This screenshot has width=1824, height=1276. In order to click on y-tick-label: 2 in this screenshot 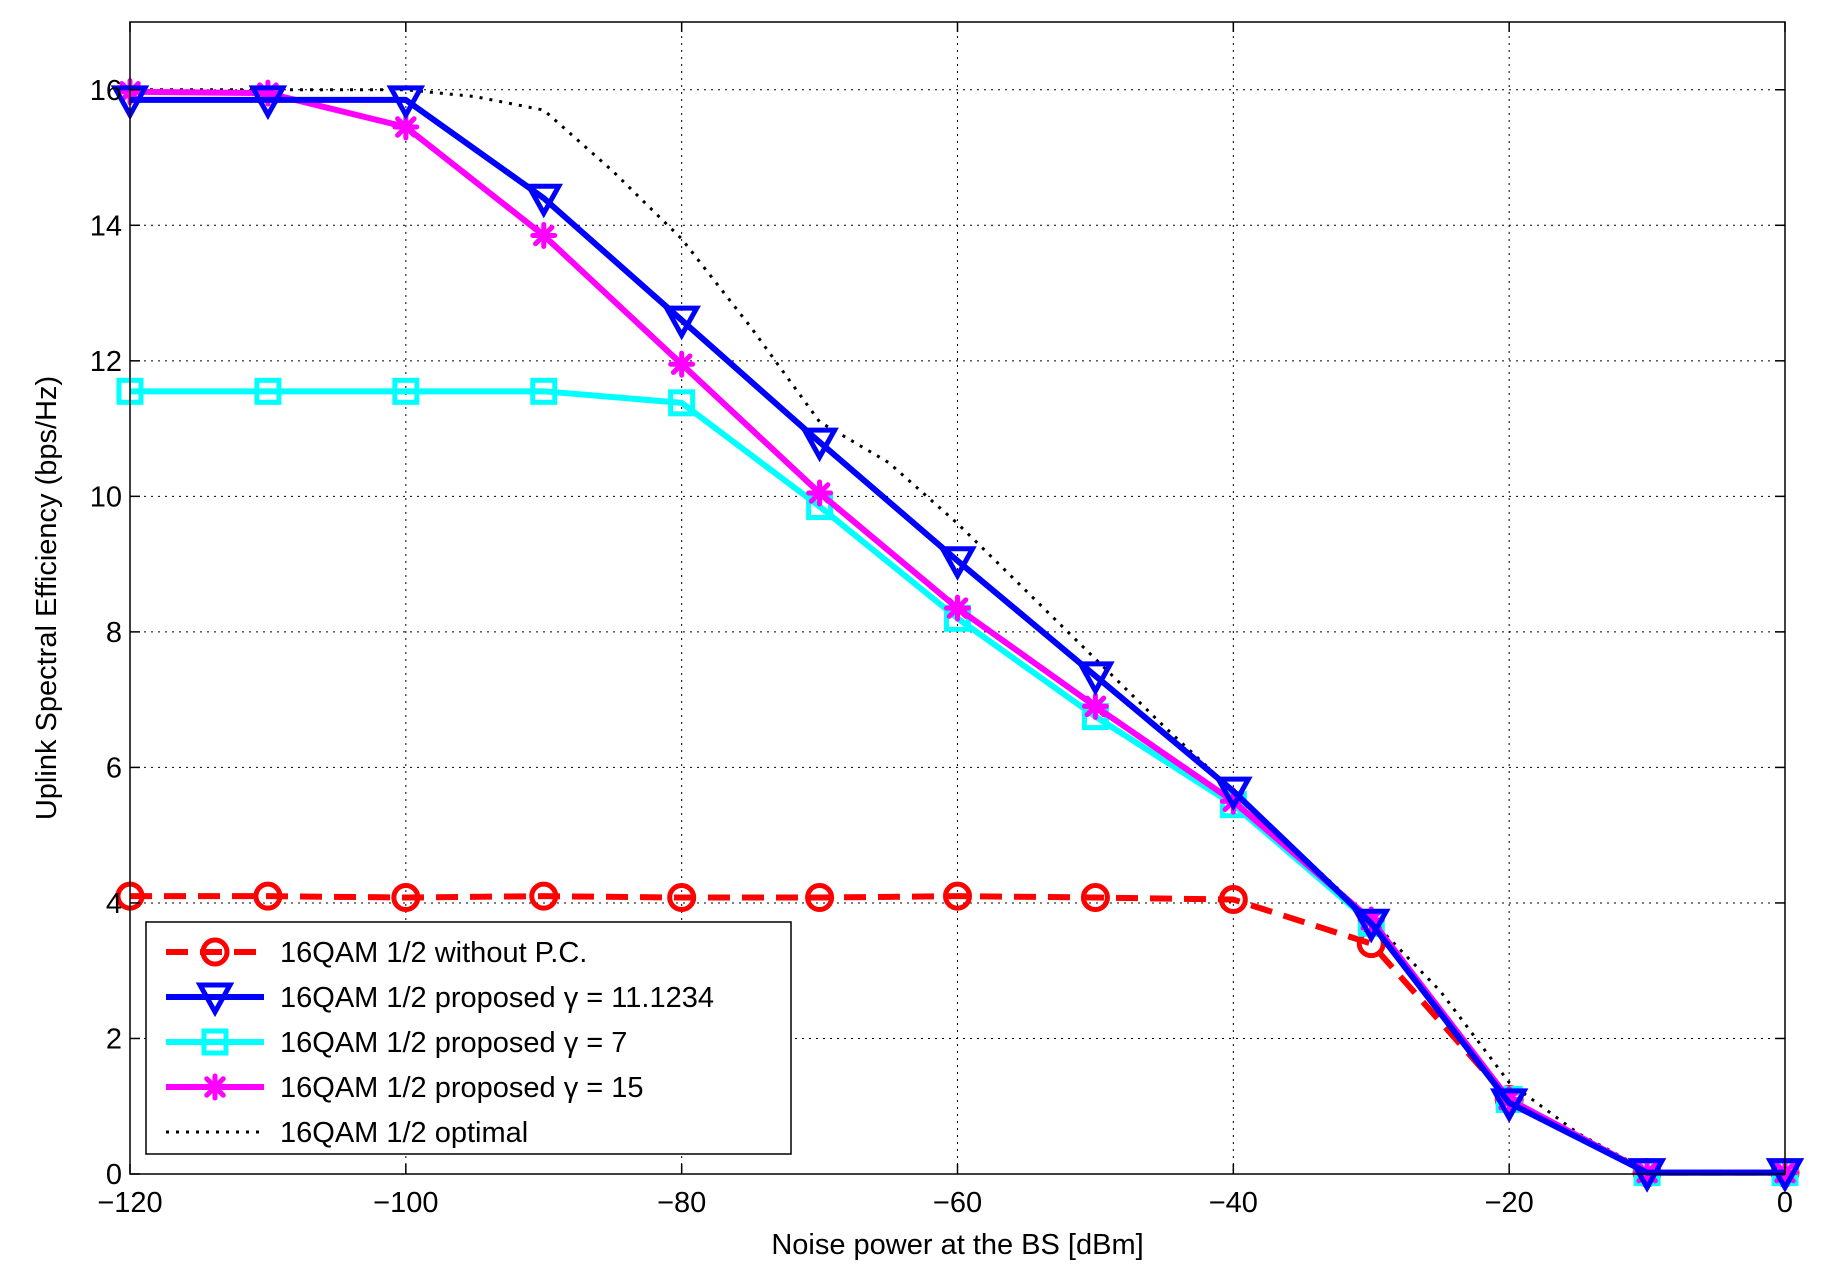, I will do `click(114, 1039)`.